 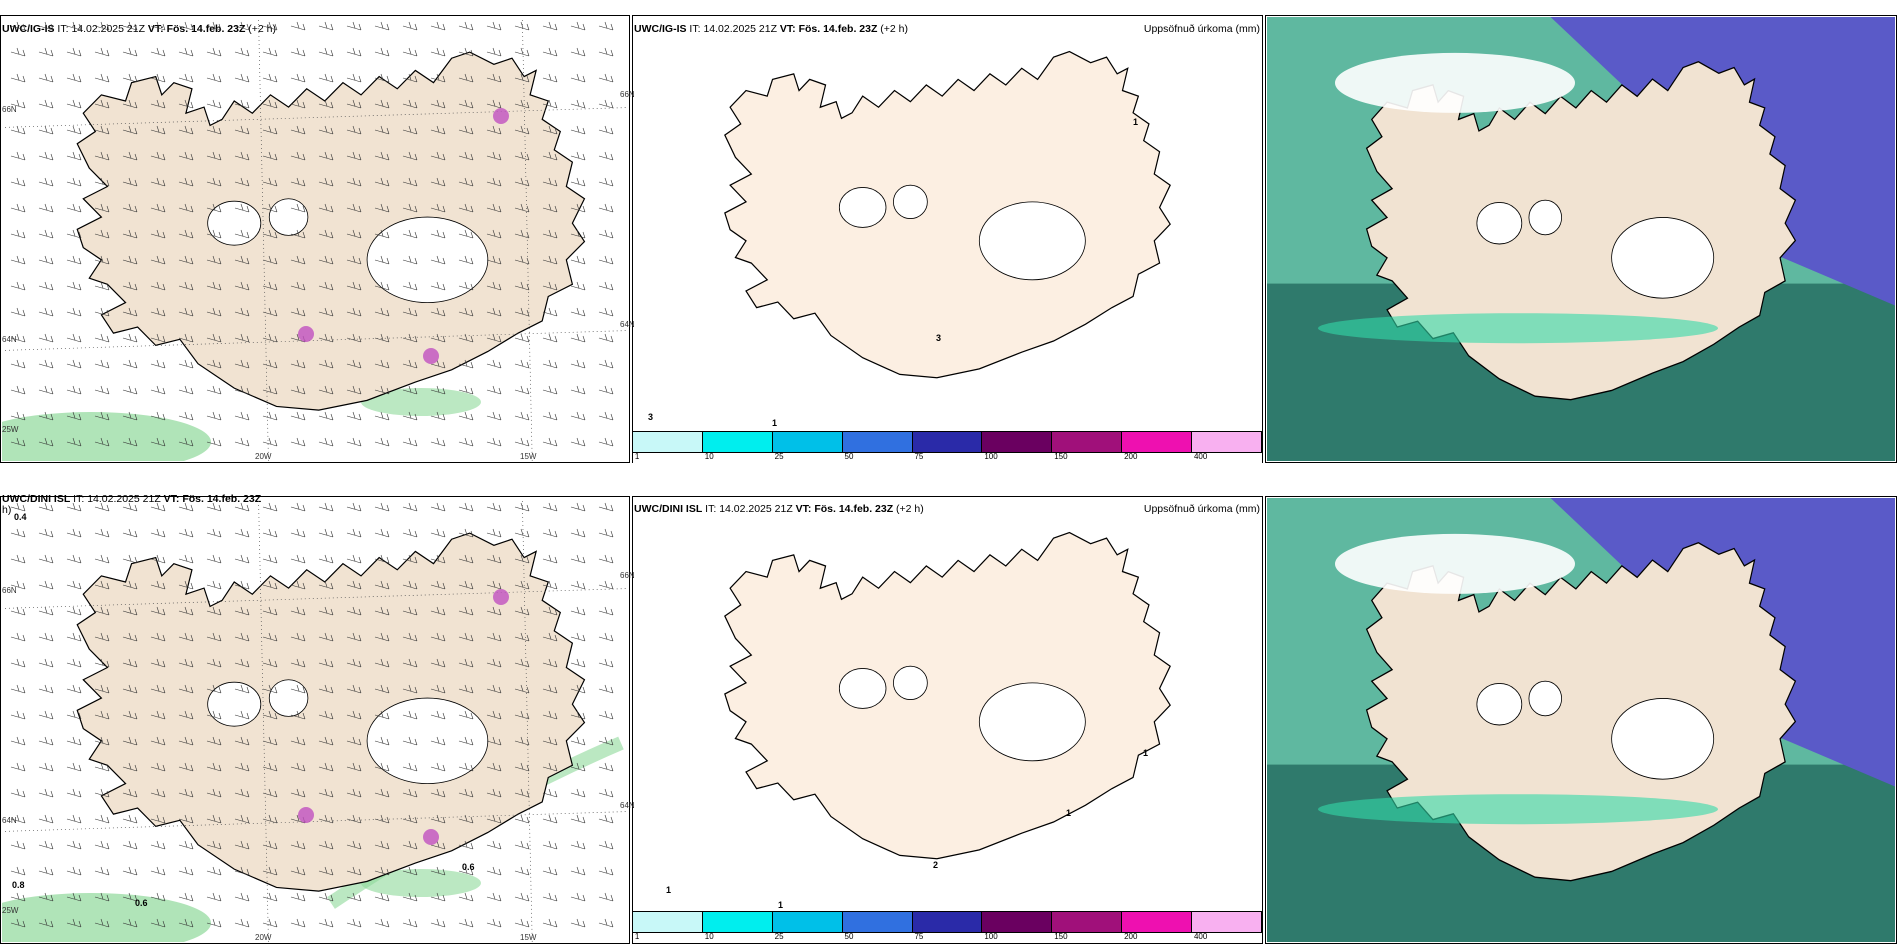 What do you see at coordinates (10, 910) in the screenshot?
I see `lon-label: 25W` at bounding box center [10, 910].